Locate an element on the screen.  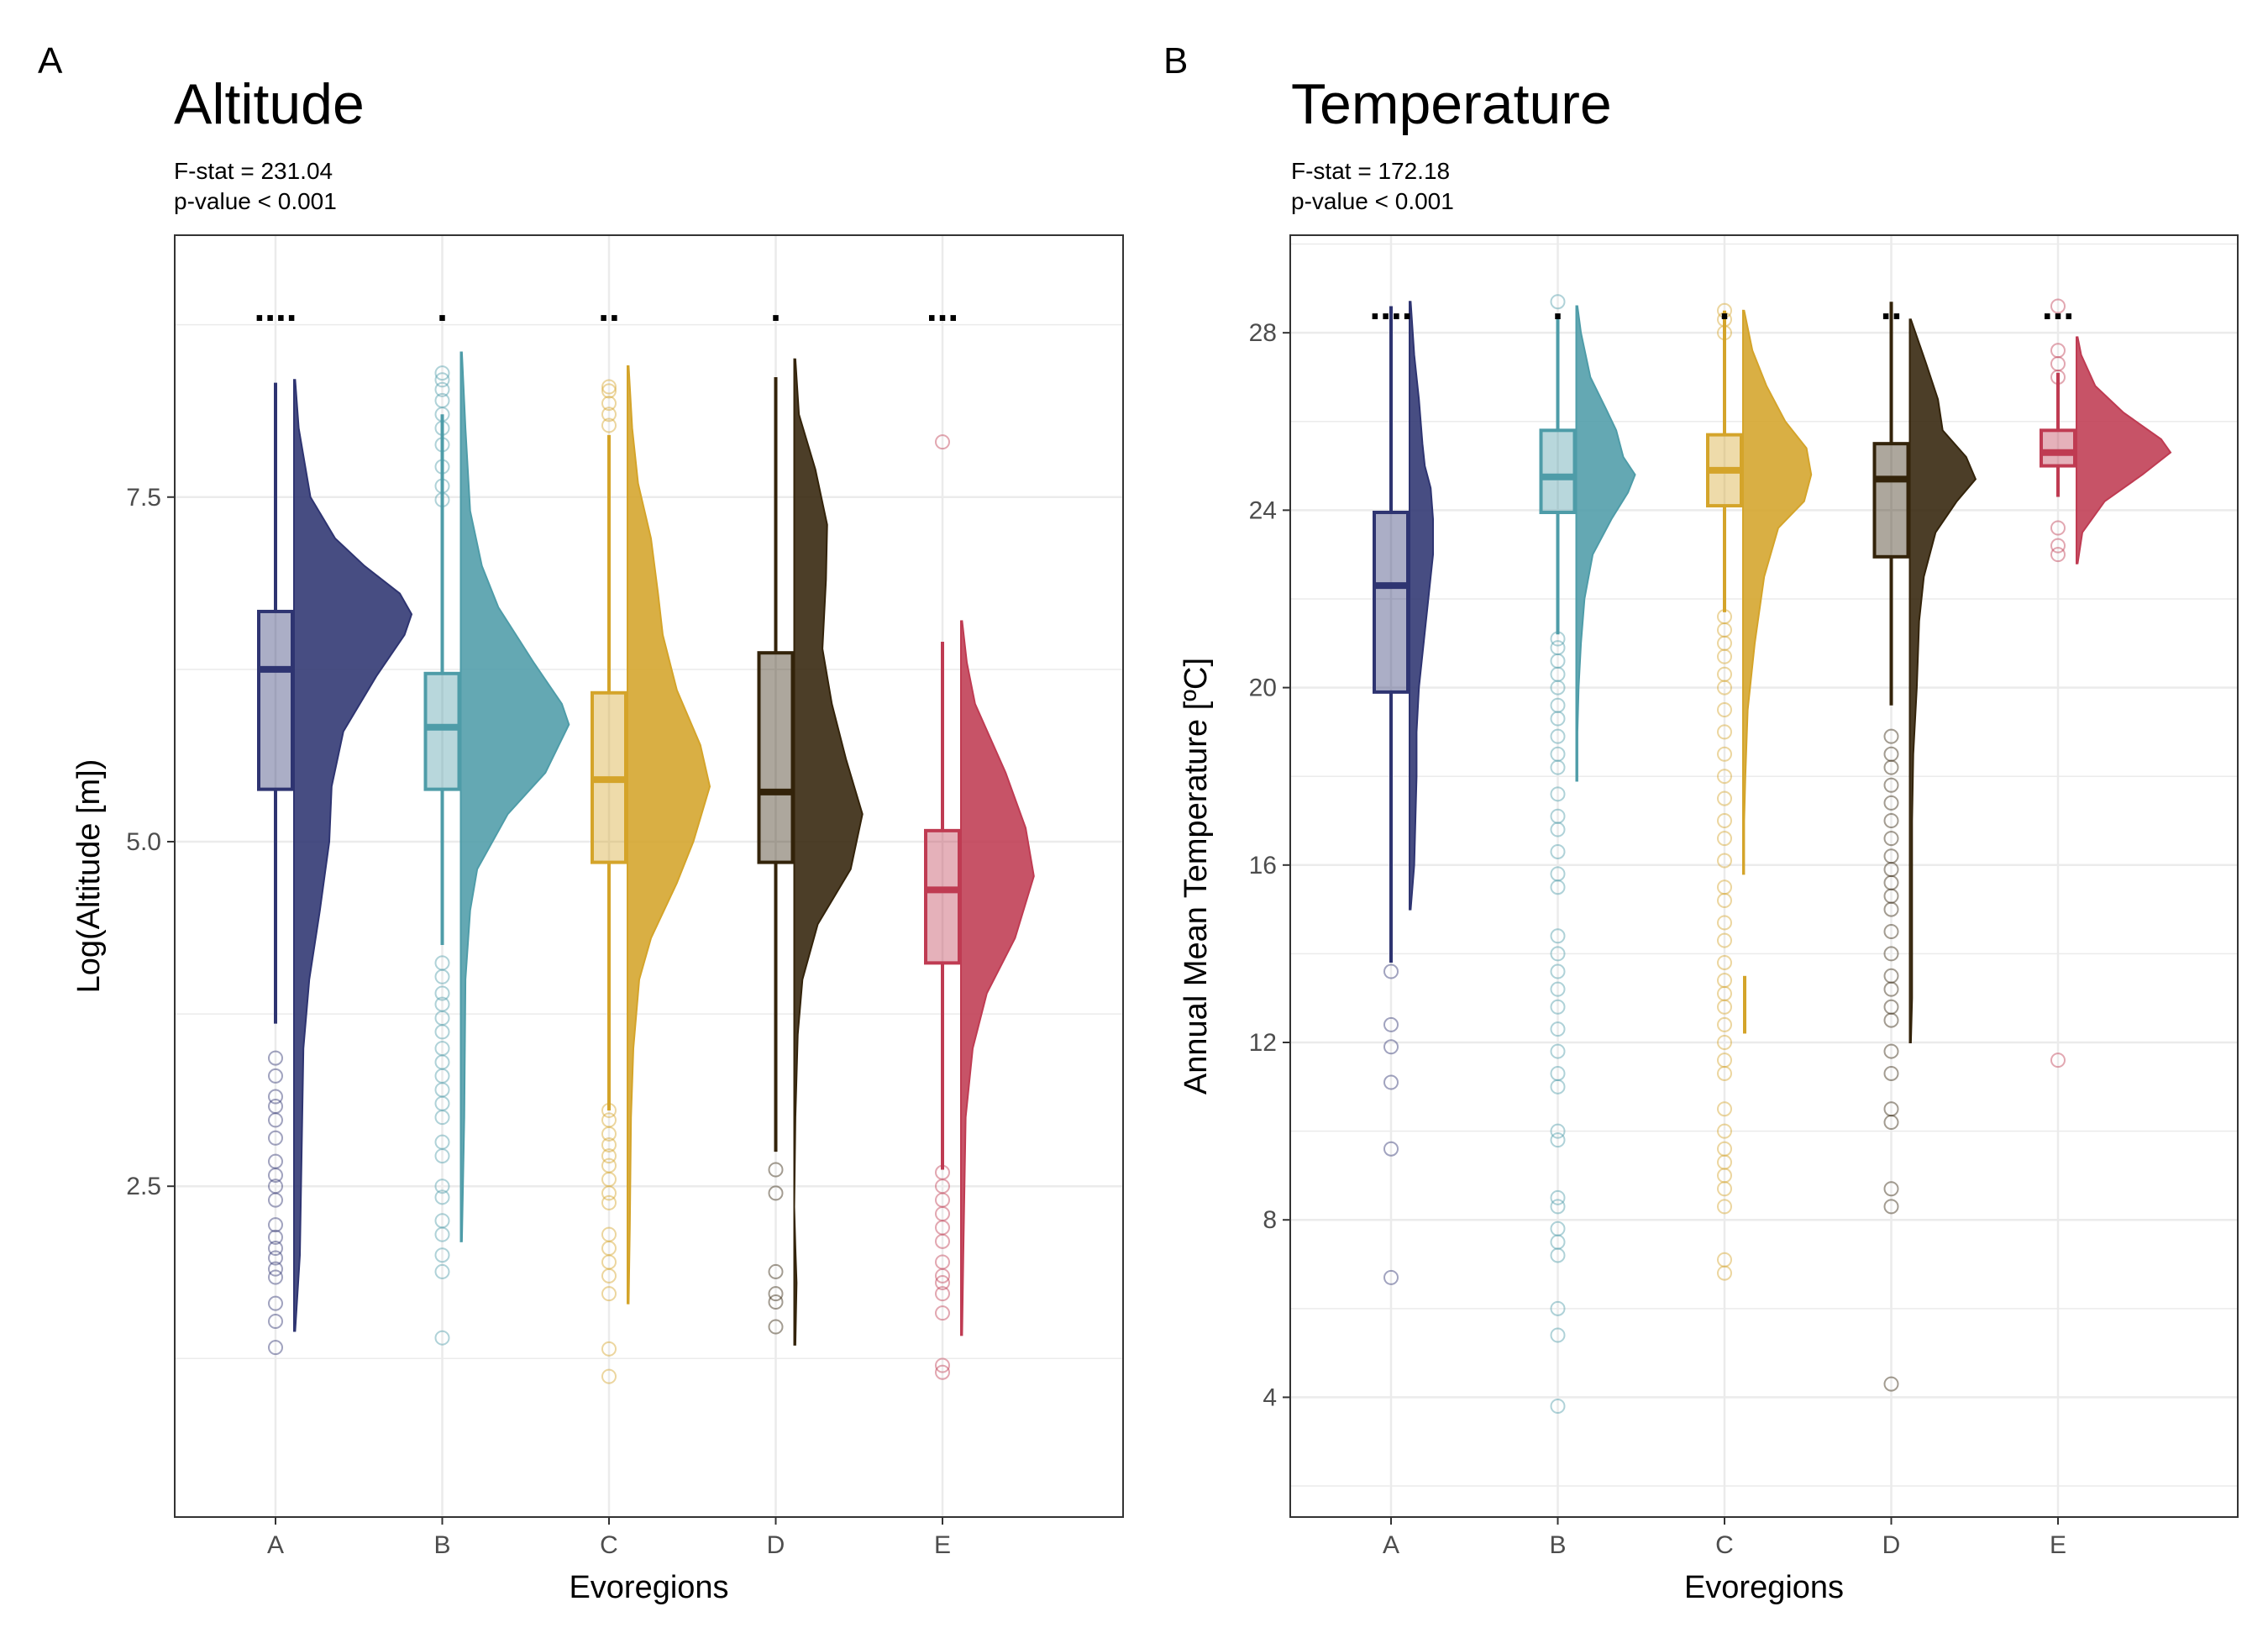
evoregion-c-group: .. is located at coordinates (651, 835).